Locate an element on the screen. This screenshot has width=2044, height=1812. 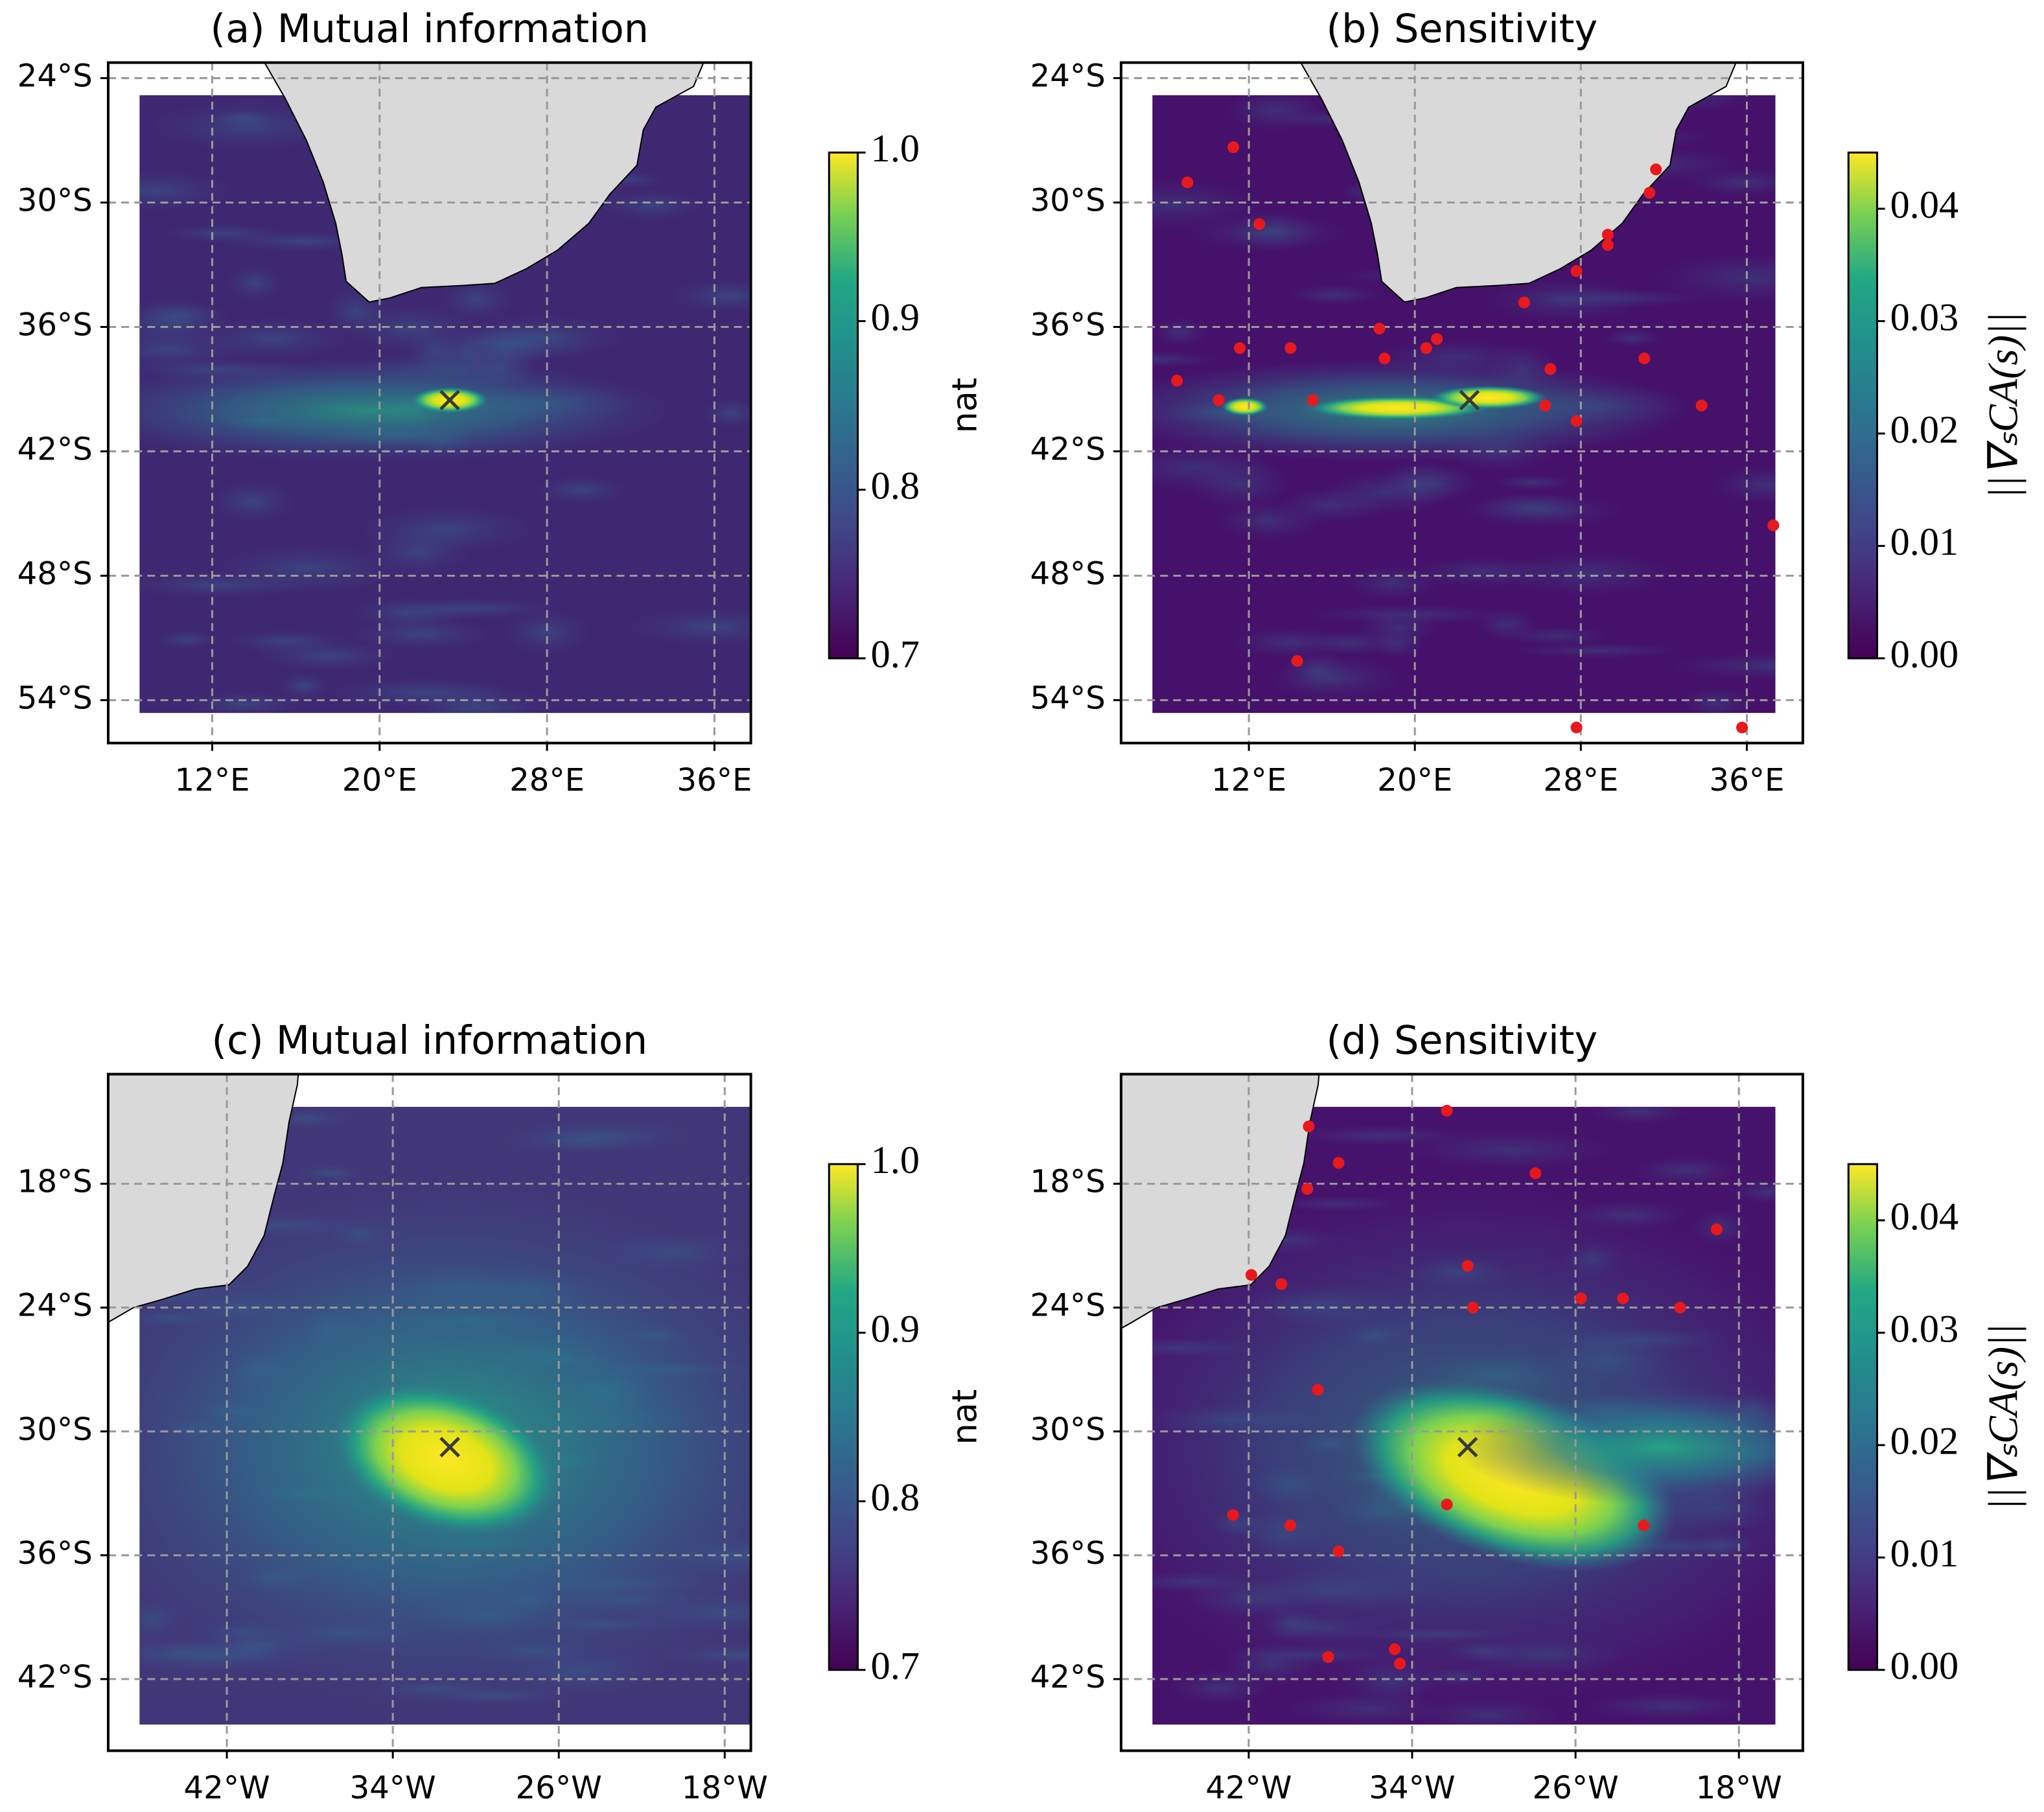
colorbar-label: nat is located at coordinates (966, 406).